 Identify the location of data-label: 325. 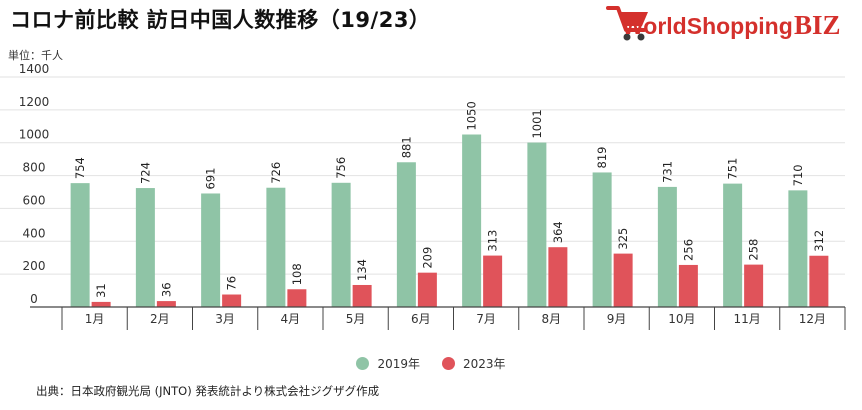
(623, 239).